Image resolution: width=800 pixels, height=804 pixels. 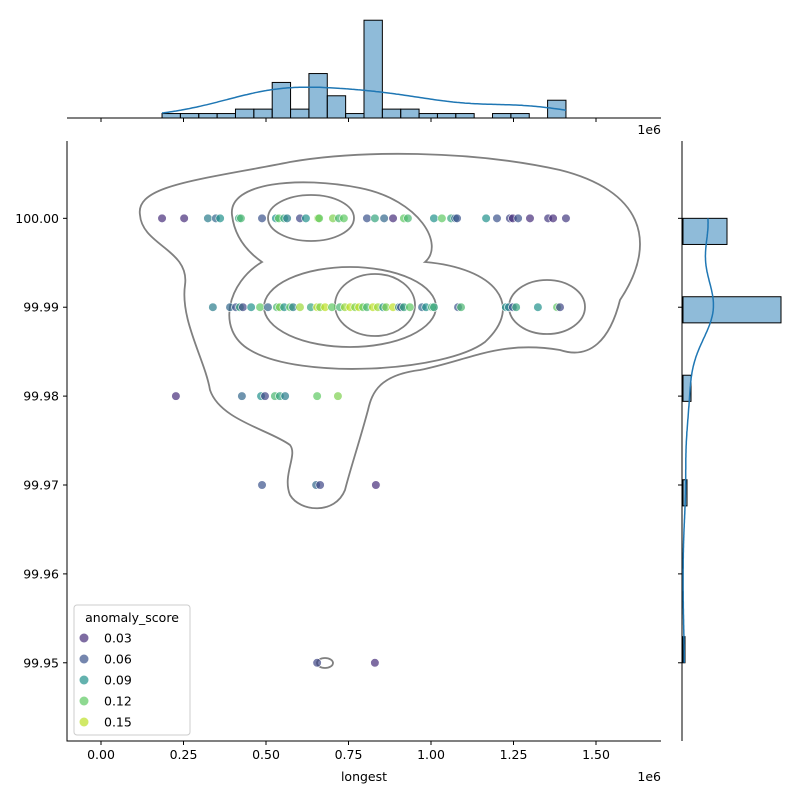 I want to click on histogram, so click(x=364, y=69).